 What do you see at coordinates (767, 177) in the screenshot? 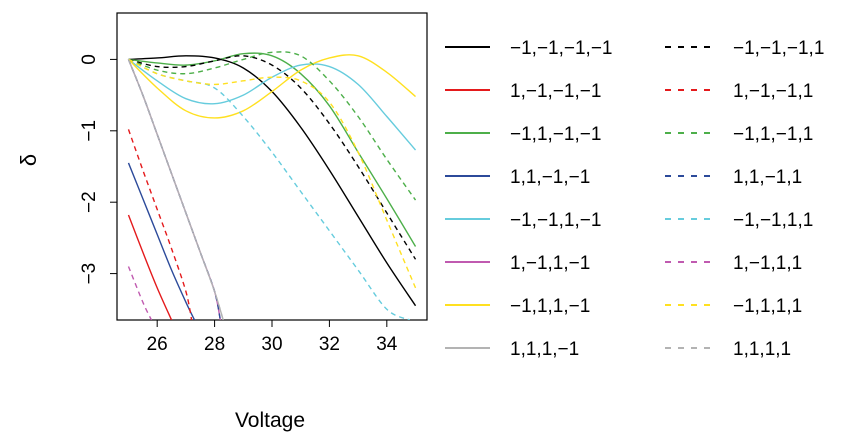
I see `legend-label: 1,1,−1,1` at bounding box center [767, 177].